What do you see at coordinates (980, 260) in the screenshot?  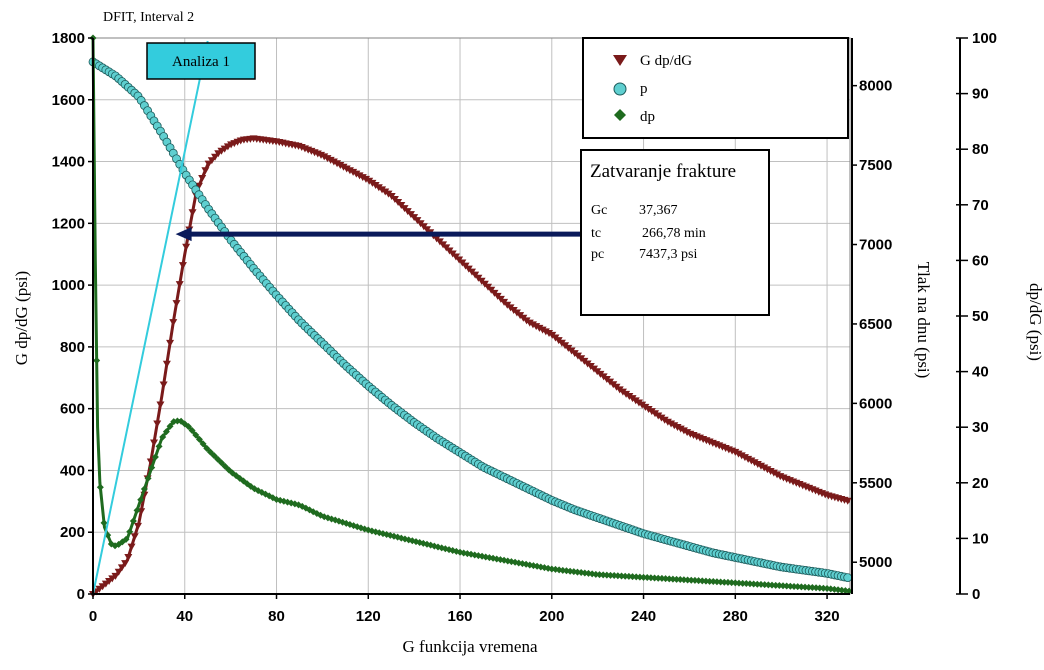 I see `y-right2-tick-label: 60` at bounding box center [980, 260].